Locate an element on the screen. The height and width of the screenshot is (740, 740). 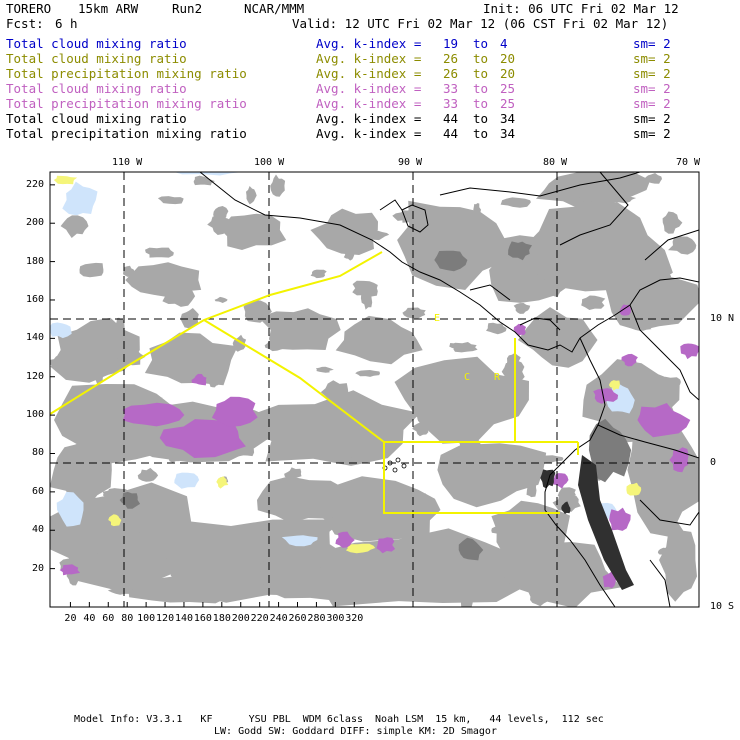
latitude-label: 10 N is located at coordinates (722, 318).